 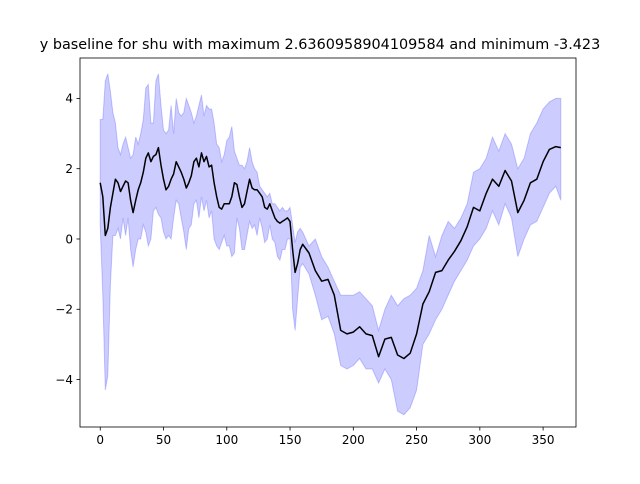 I want to click on x-tick-label: 250, so click(x=416, y=440).